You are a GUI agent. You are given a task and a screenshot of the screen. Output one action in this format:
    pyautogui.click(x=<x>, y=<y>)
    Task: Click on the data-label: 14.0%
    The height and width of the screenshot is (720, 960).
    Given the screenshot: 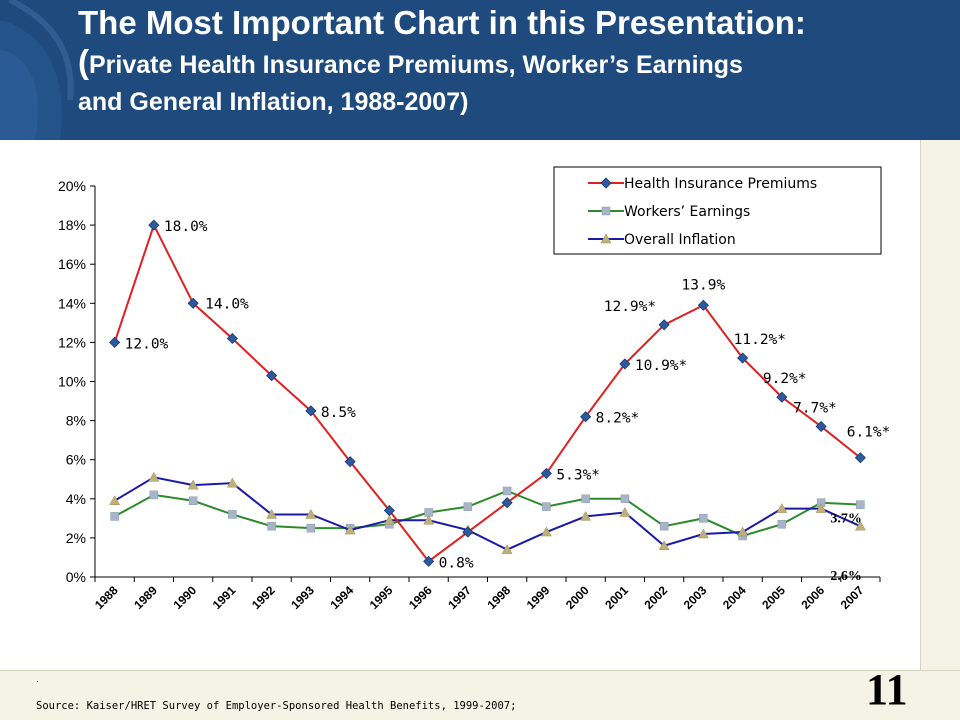 What is the action you would take?
    pyautogui.click(x=227, y=304)
    